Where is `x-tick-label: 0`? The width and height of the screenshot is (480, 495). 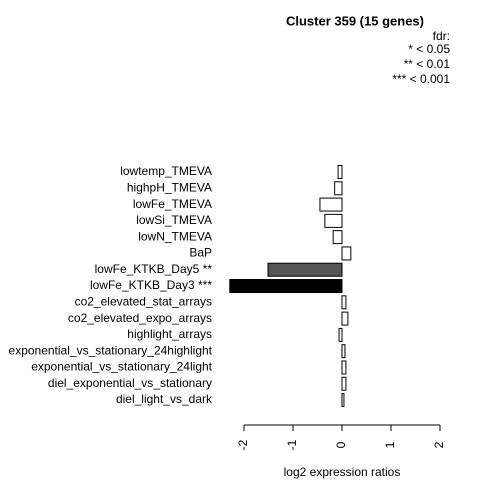 x-tick-label: 0 is located at coordinates (341, 444).